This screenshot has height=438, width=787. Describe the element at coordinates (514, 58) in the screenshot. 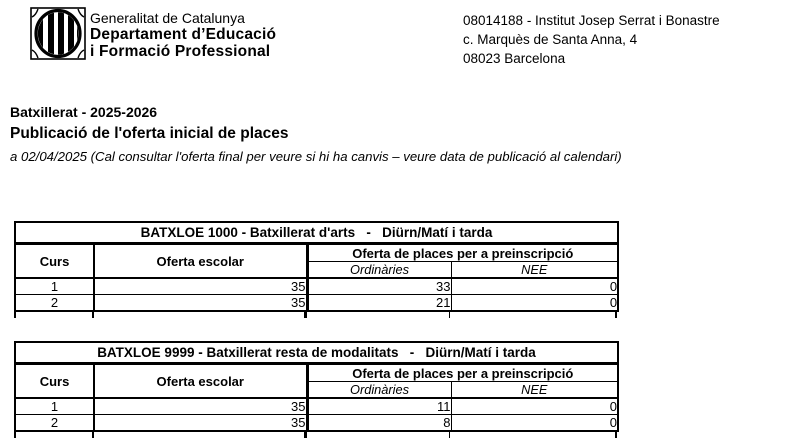

I see `school-city: 08023 Barcelona` at that location.